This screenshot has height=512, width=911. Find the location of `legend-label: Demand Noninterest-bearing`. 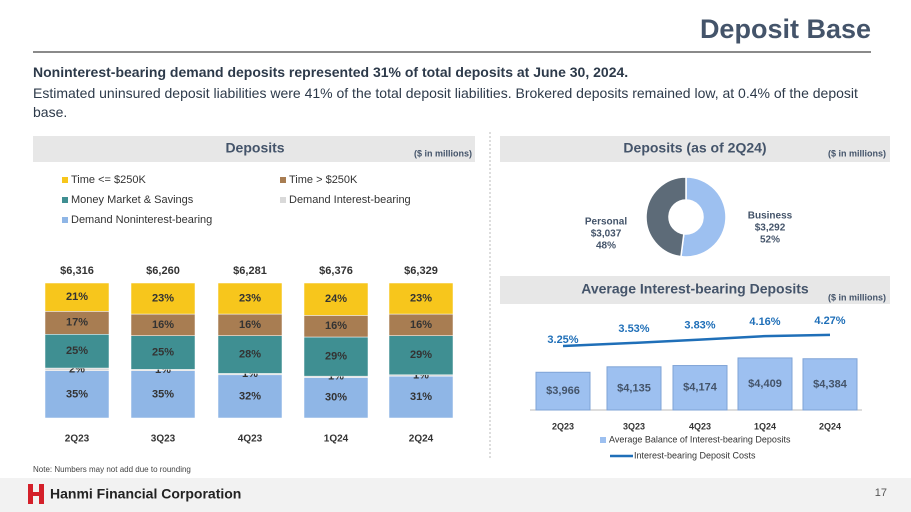

legend-label: Demand Noninterest-bearing is located at coordinates (141, 220).